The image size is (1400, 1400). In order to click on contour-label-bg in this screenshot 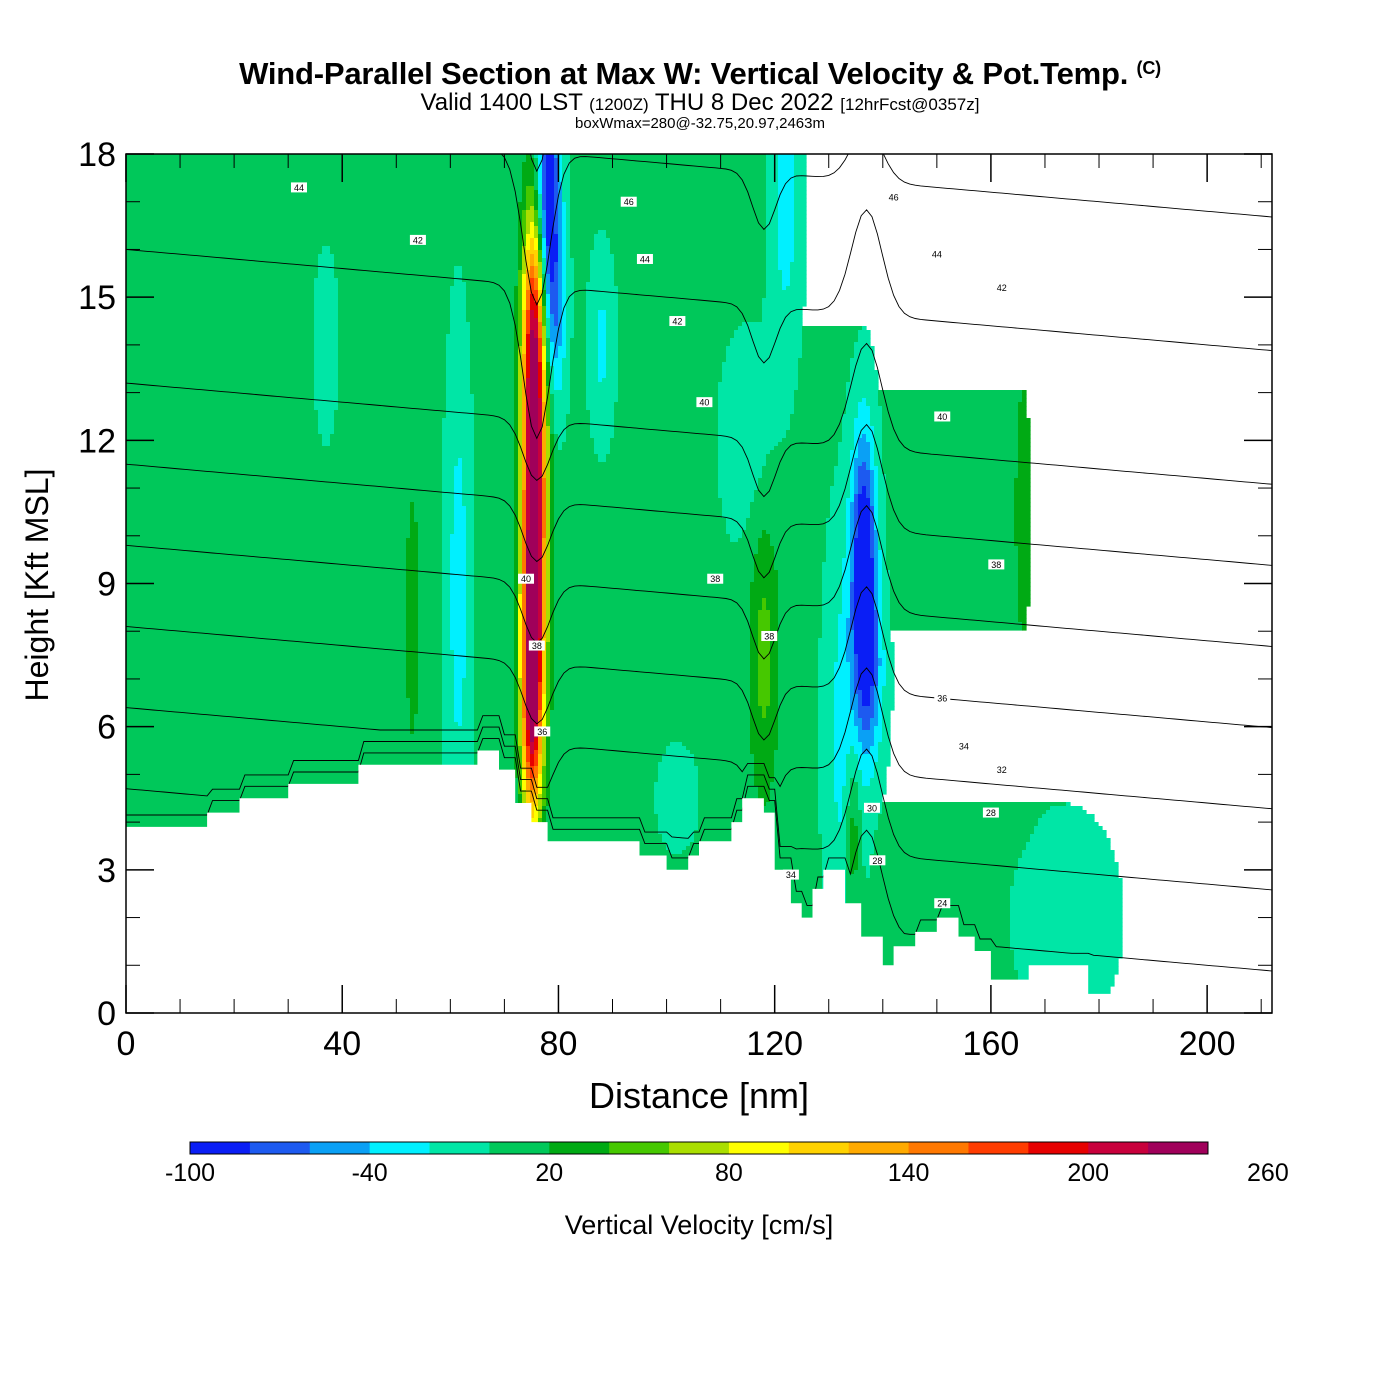, I will do `click(704, 402)`.